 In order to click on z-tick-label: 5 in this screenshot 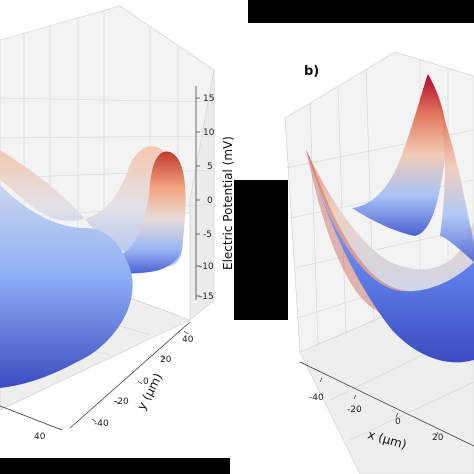, I will do `click(210, 167)`.